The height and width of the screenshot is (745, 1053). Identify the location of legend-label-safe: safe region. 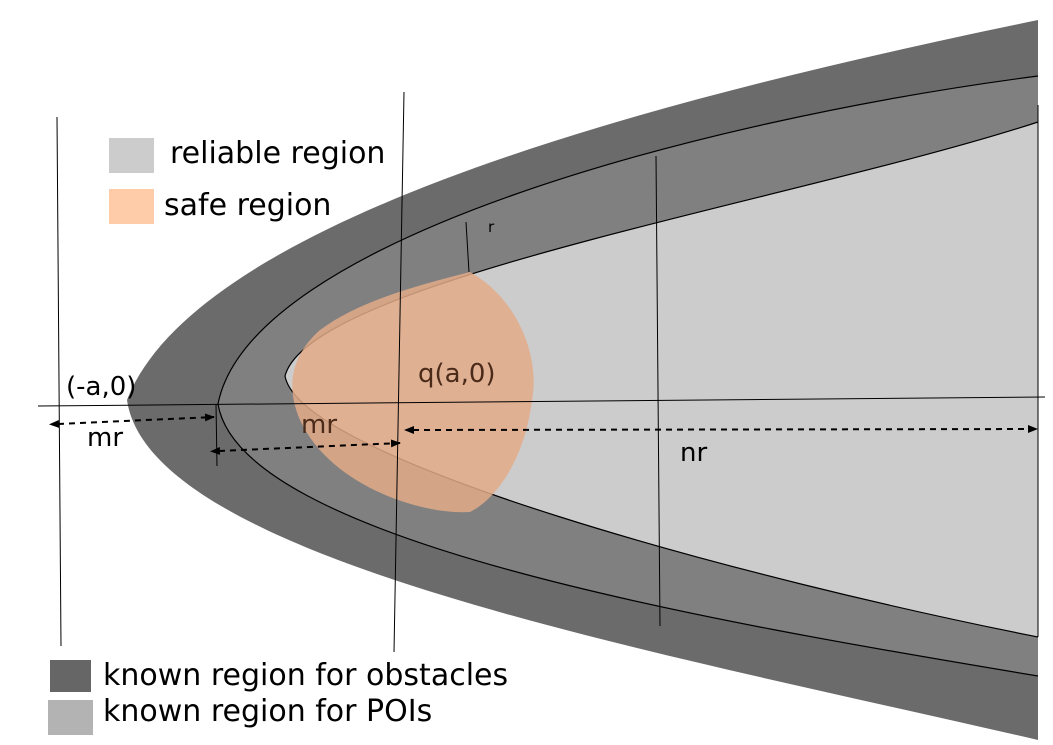
(247, 205).